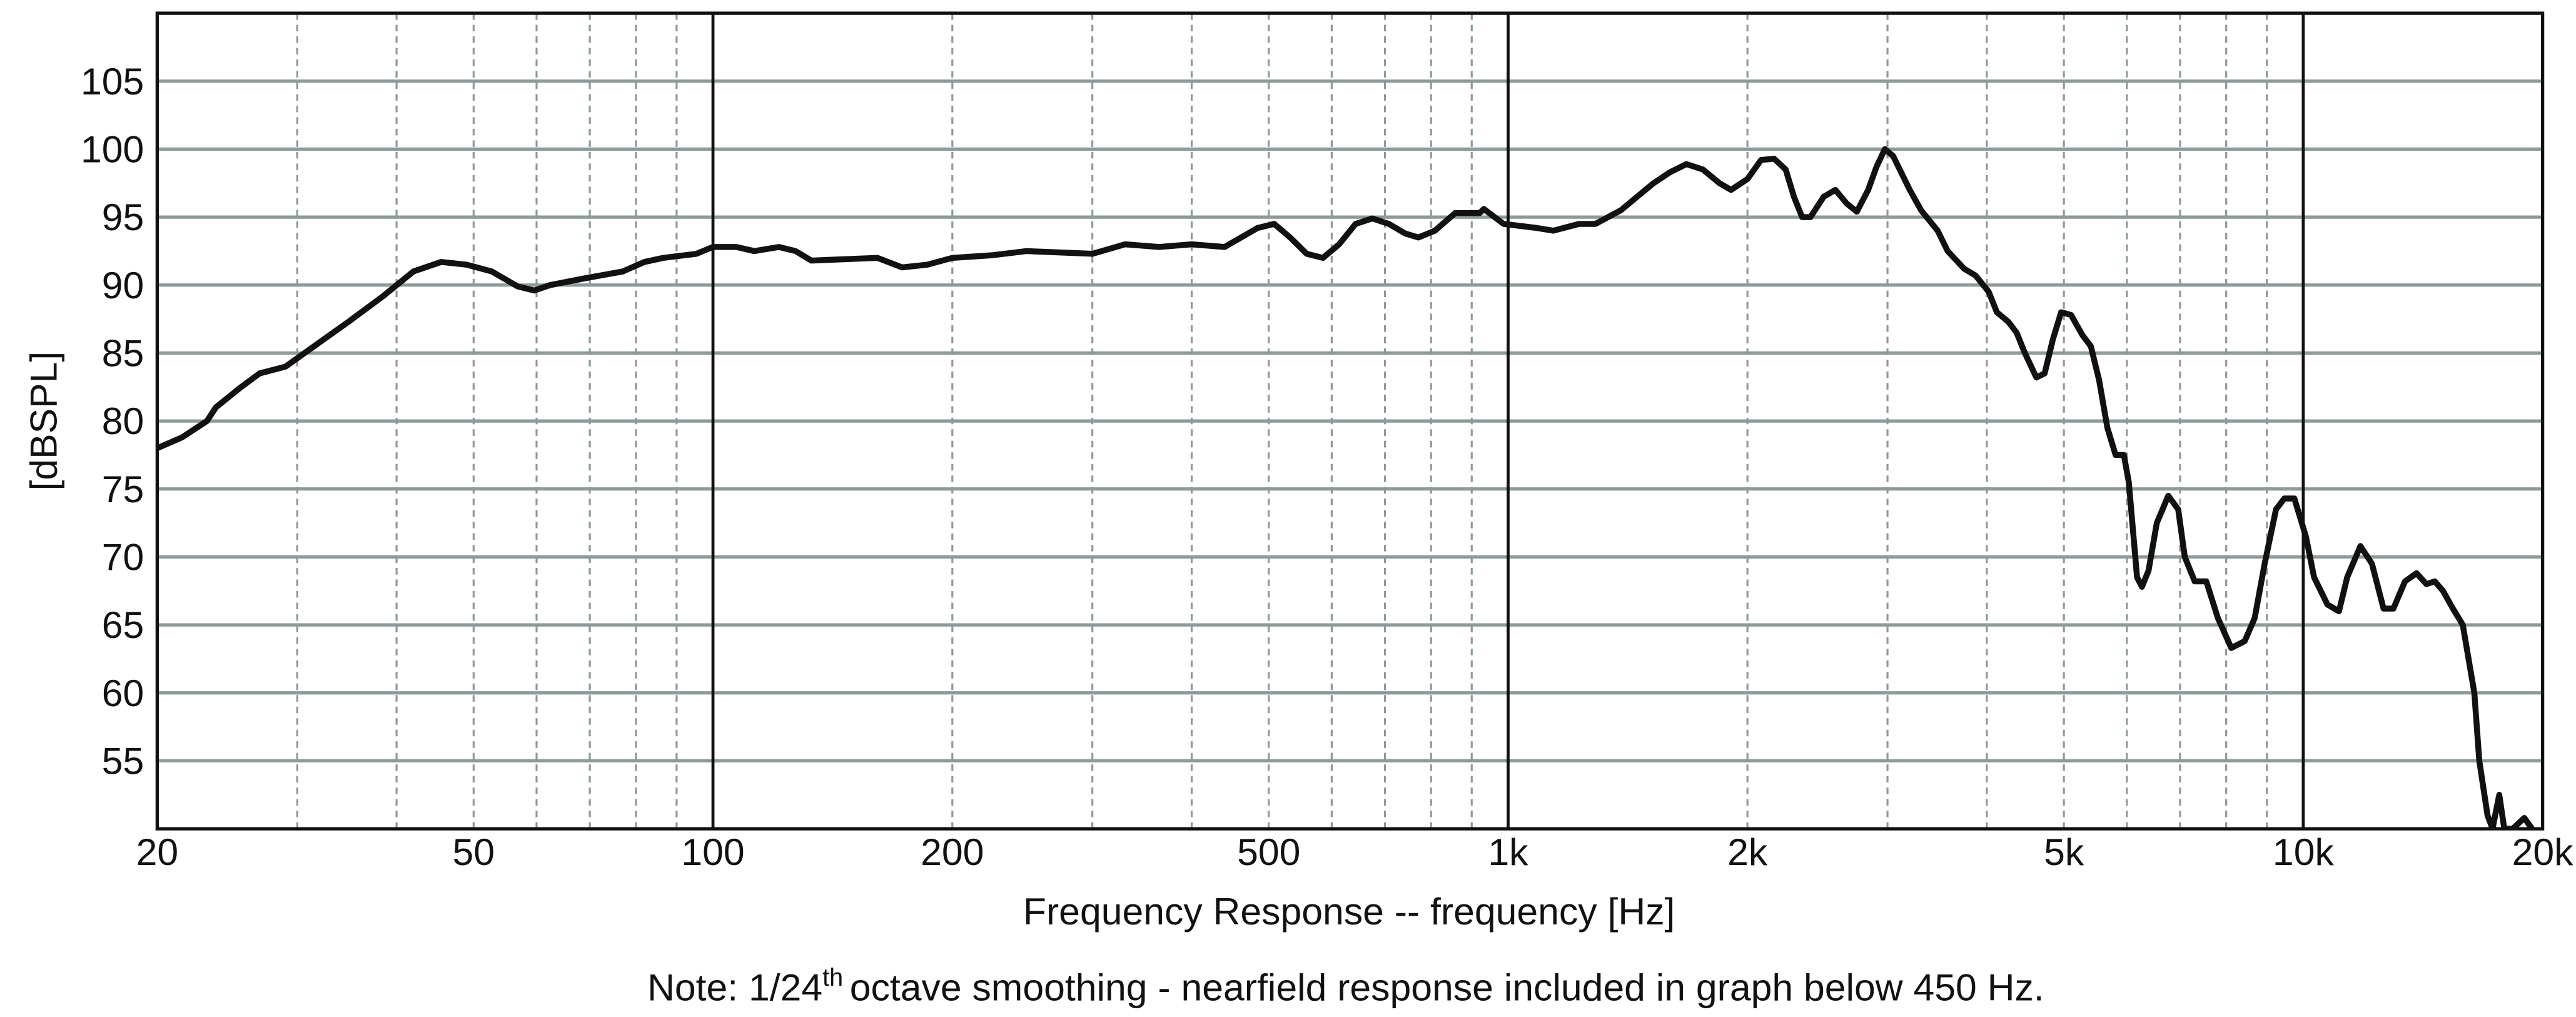  I want to click on y-tick-label: 105, so click(112, 81).